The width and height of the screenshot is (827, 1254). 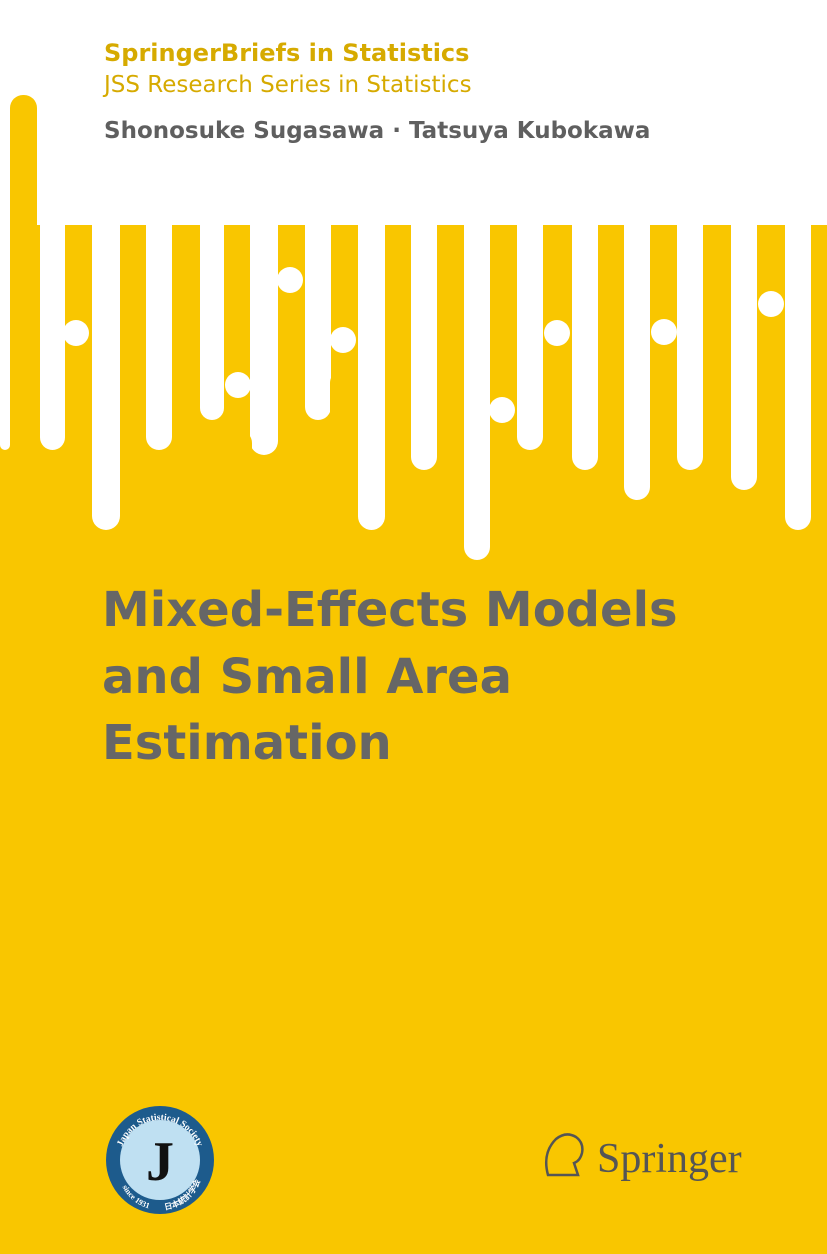 What do you see at coordinates (390, 610) in the screenshot?
I see `title-line: Mixed-Effects Models` at bounding box center [390, 610].